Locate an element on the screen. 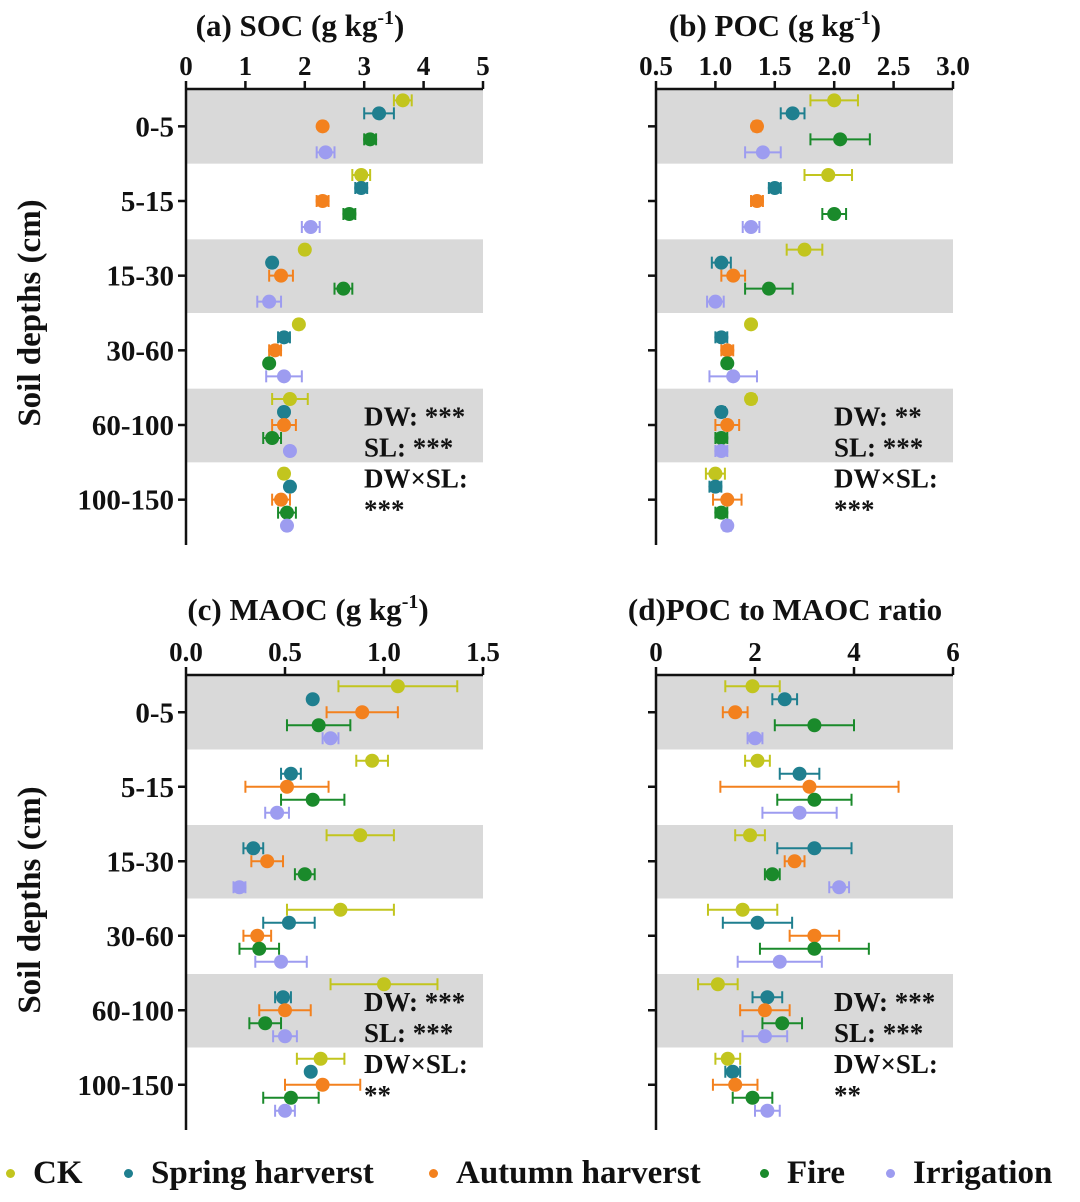  x-tick-label: 1.0 is located at coordinates (384, 652).